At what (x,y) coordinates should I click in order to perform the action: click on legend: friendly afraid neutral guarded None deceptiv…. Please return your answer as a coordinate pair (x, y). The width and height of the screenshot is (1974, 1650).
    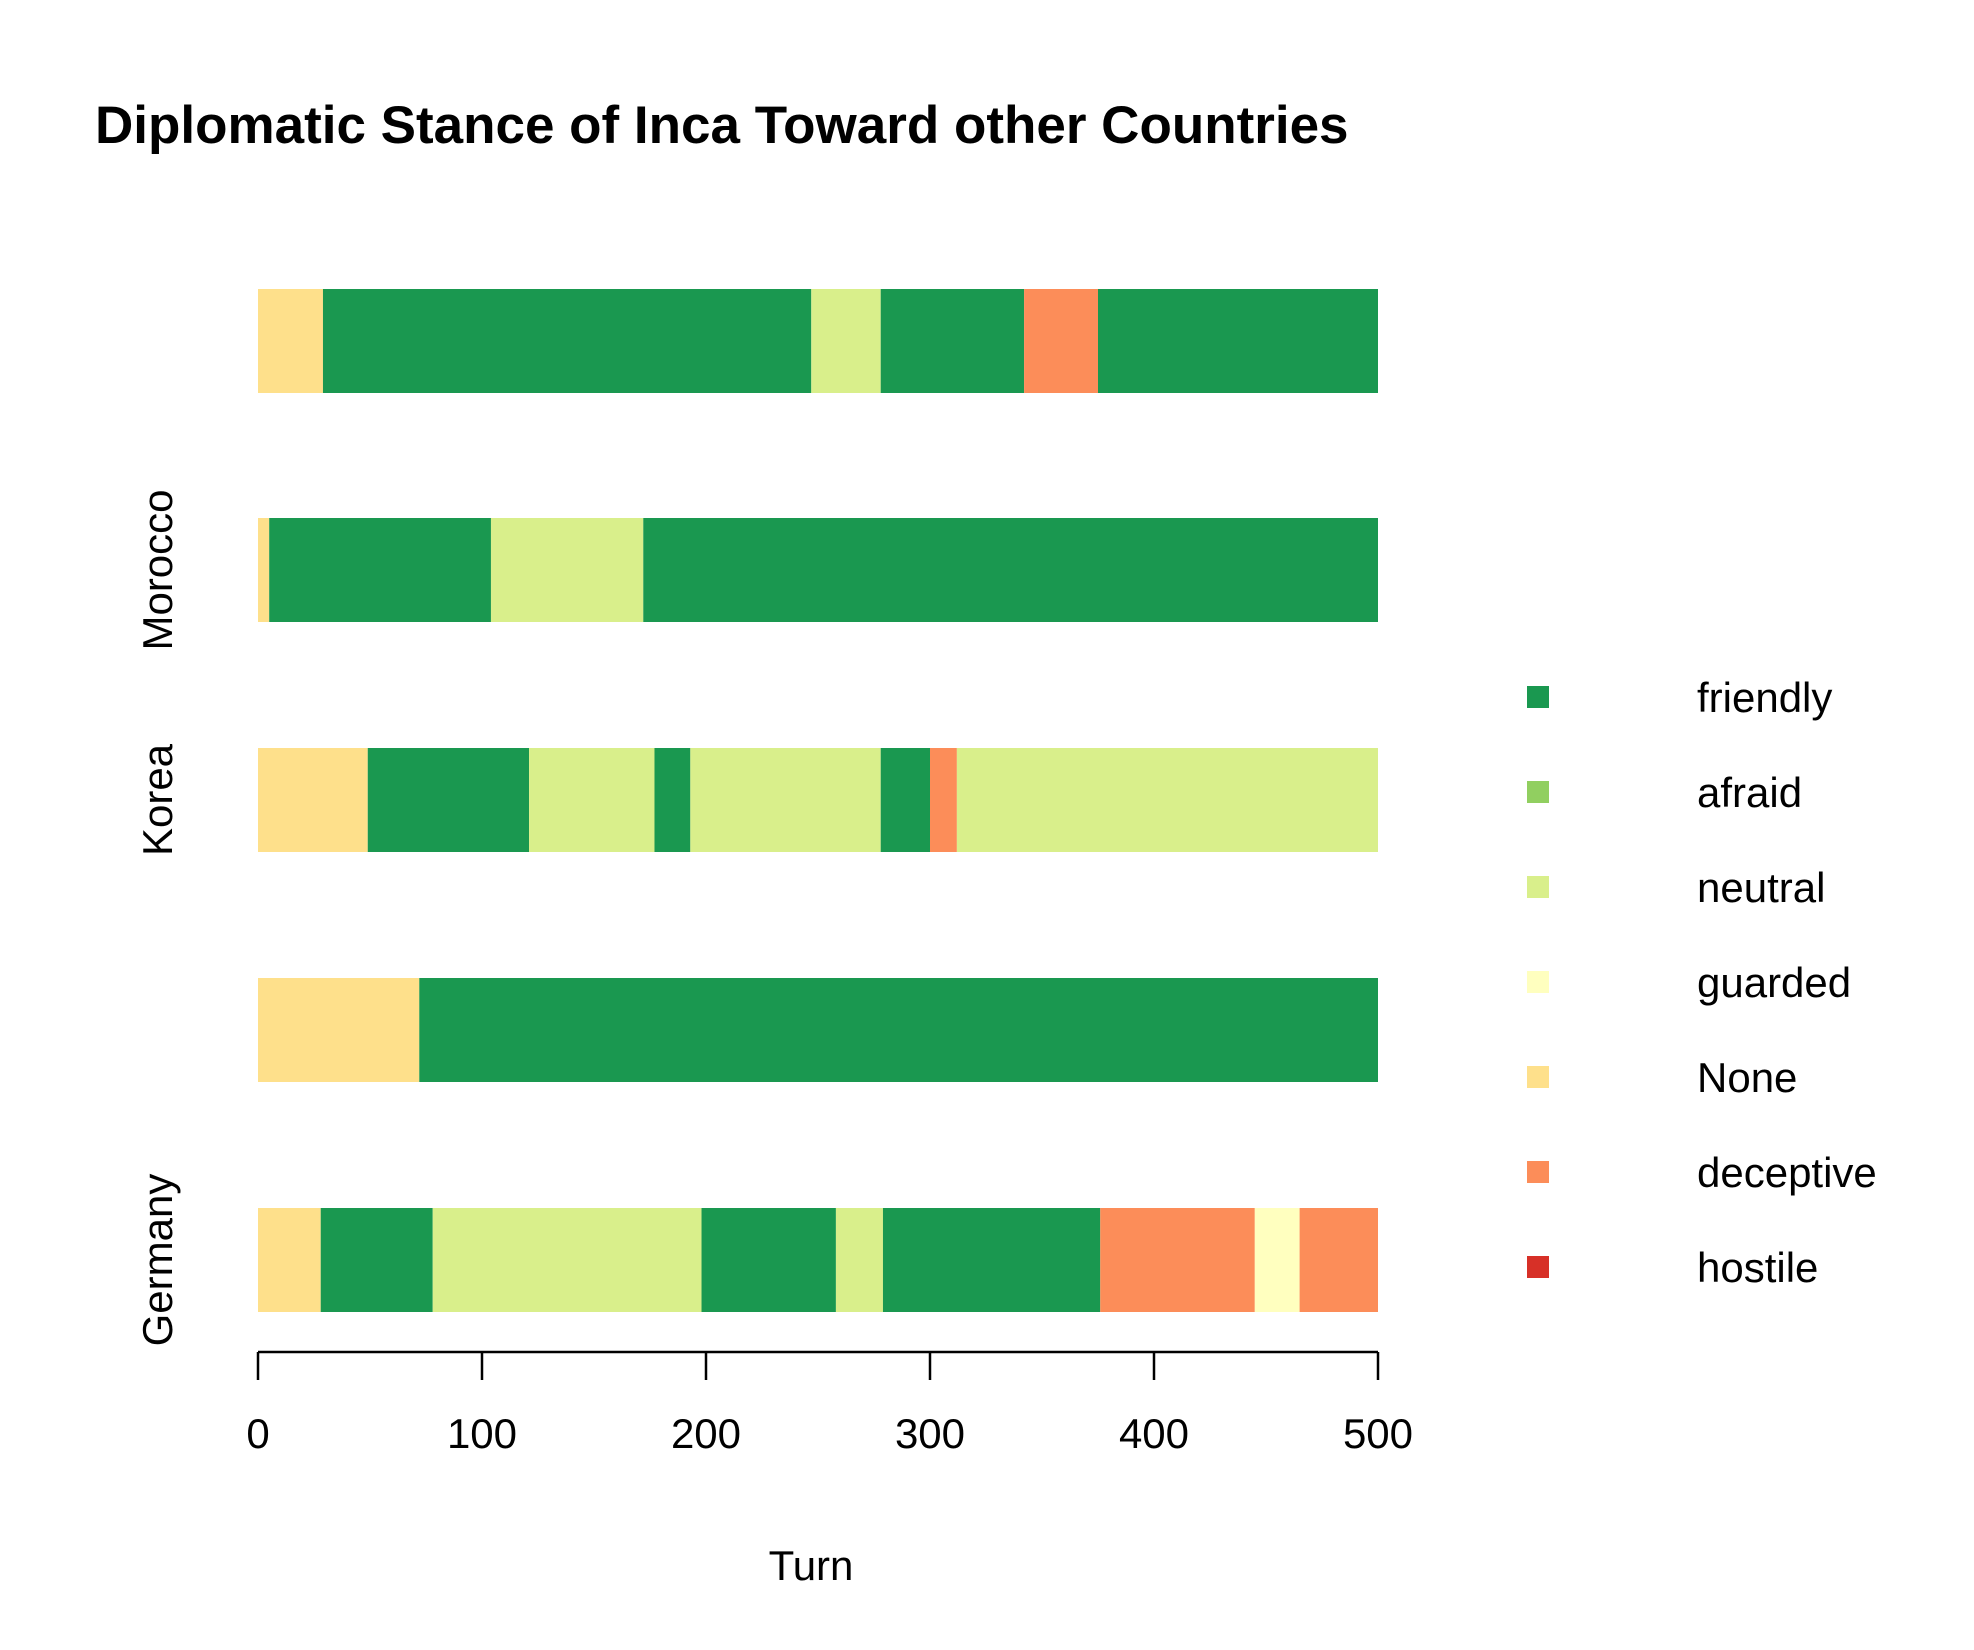
    Looking at the image, I should click on (1702, 982).